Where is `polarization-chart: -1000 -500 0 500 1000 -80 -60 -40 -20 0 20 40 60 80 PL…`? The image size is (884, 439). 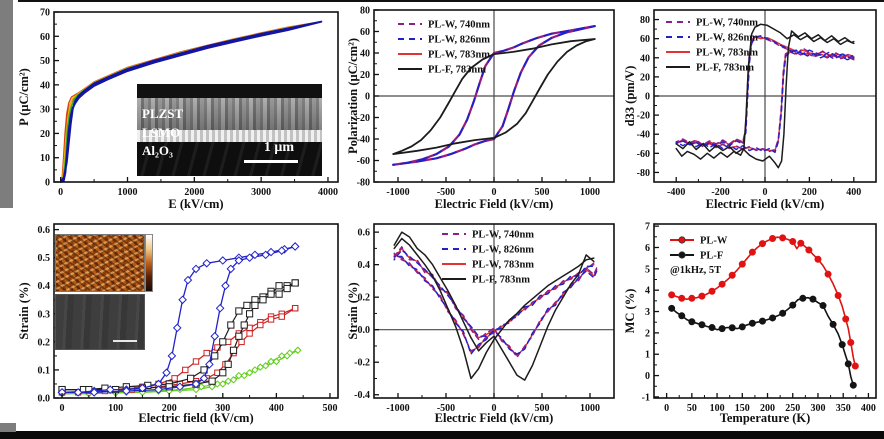
polarization-chart: -1000 -500 0 500 1000 -80 -60 -40 -20 0 20 40 60 80 PL… is located at coordinates (486, 102).